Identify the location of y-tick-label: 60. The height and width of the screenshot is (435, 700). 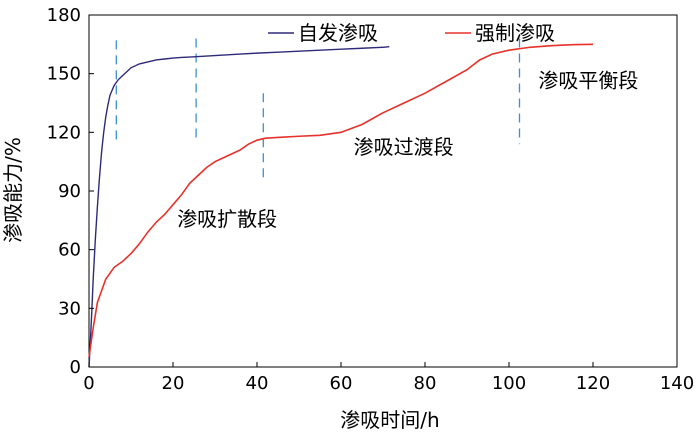
(69, 250).